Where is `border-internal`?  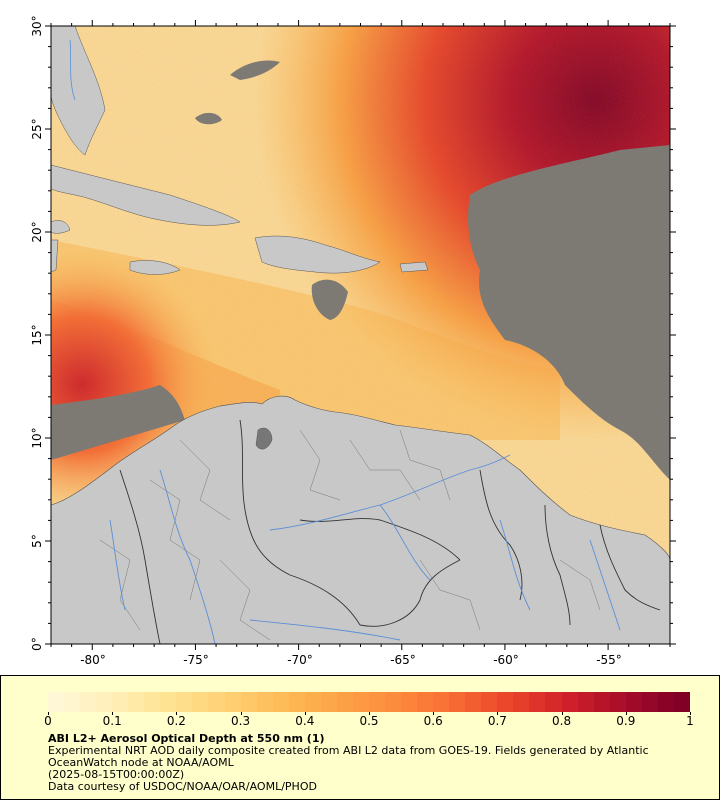
border-internal is located at coordinates (380, 539).